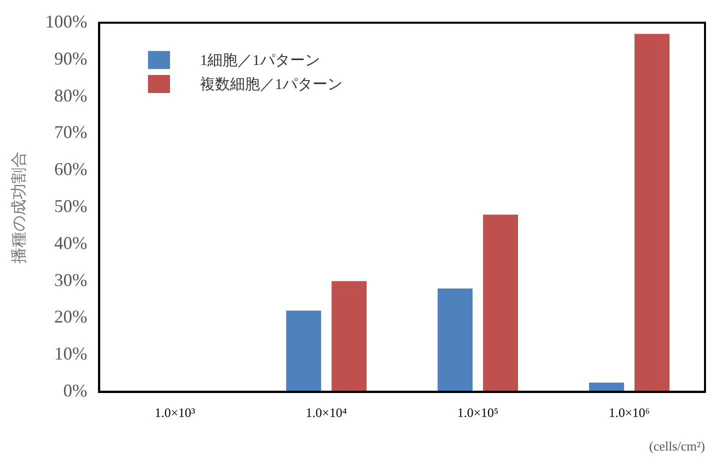  I want to click on x-axis-title: (cells/cm²), so click(677, 446).